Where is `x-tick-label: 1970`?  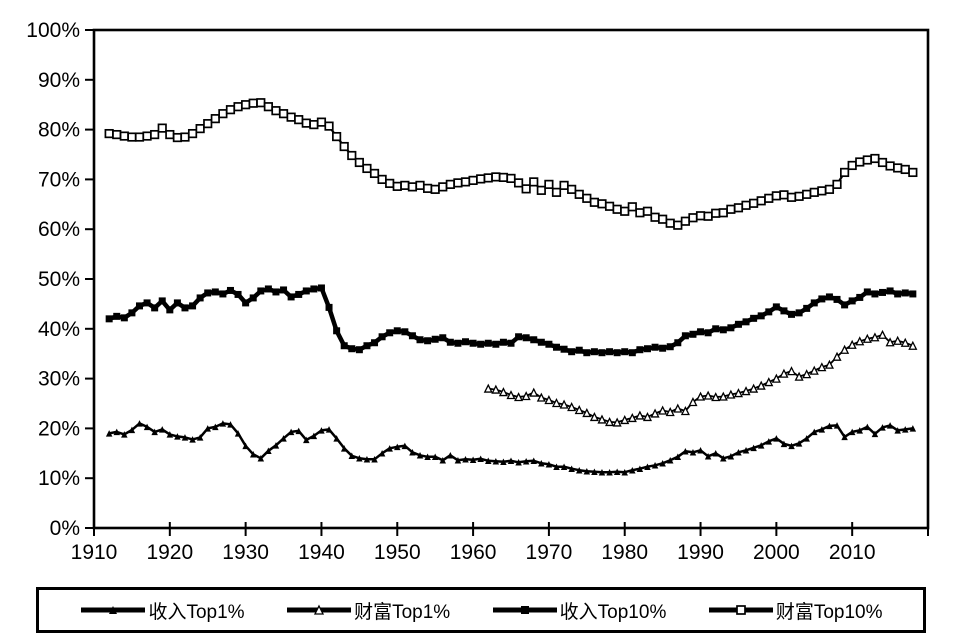 x-tick-label: 1970 is located at coordinates (549, 552).